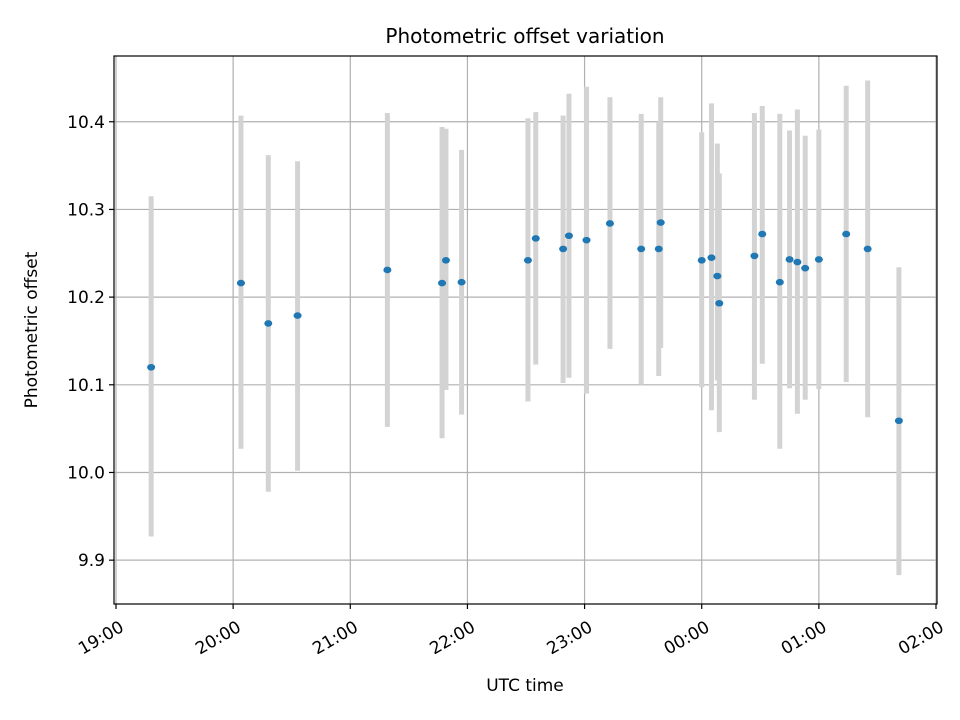  Describe the element at coordinates (86, 298) in the screenshot. I see `y-tick-label: 10.2` at that location.